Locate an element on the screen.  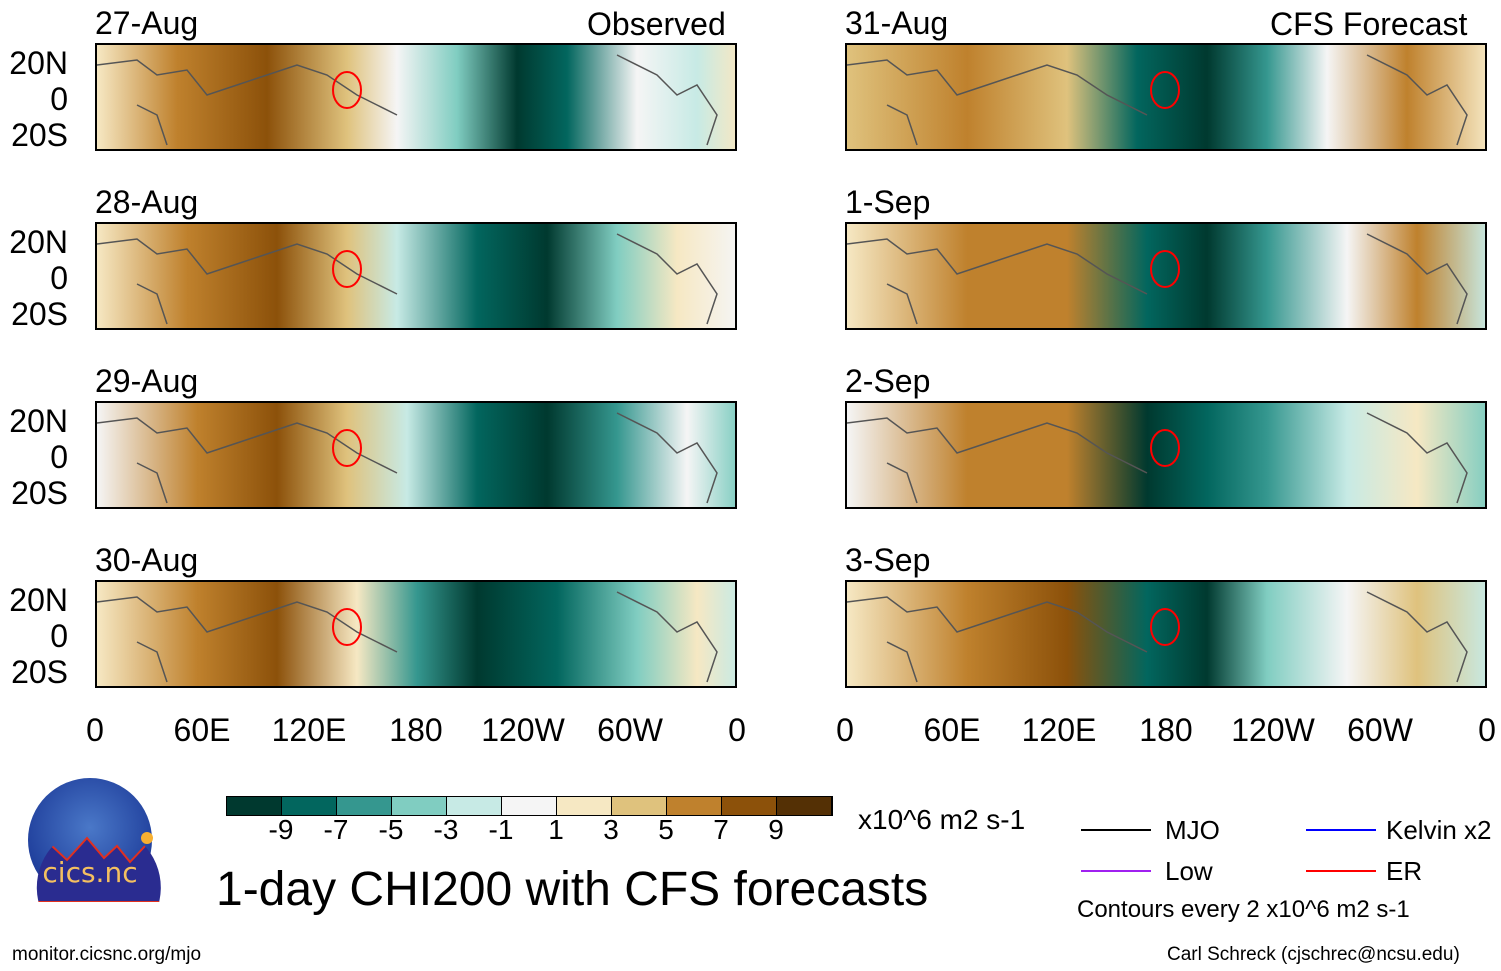
colorbar-label: 3 is located at coordinates (611, 829).